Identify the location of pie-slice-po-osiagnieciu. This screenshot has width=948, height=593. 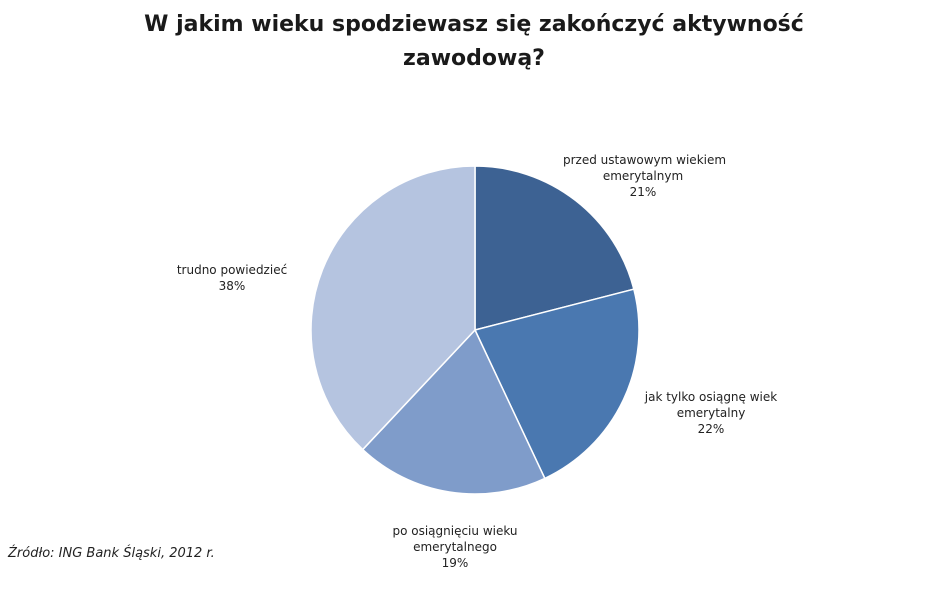
(453, 411).